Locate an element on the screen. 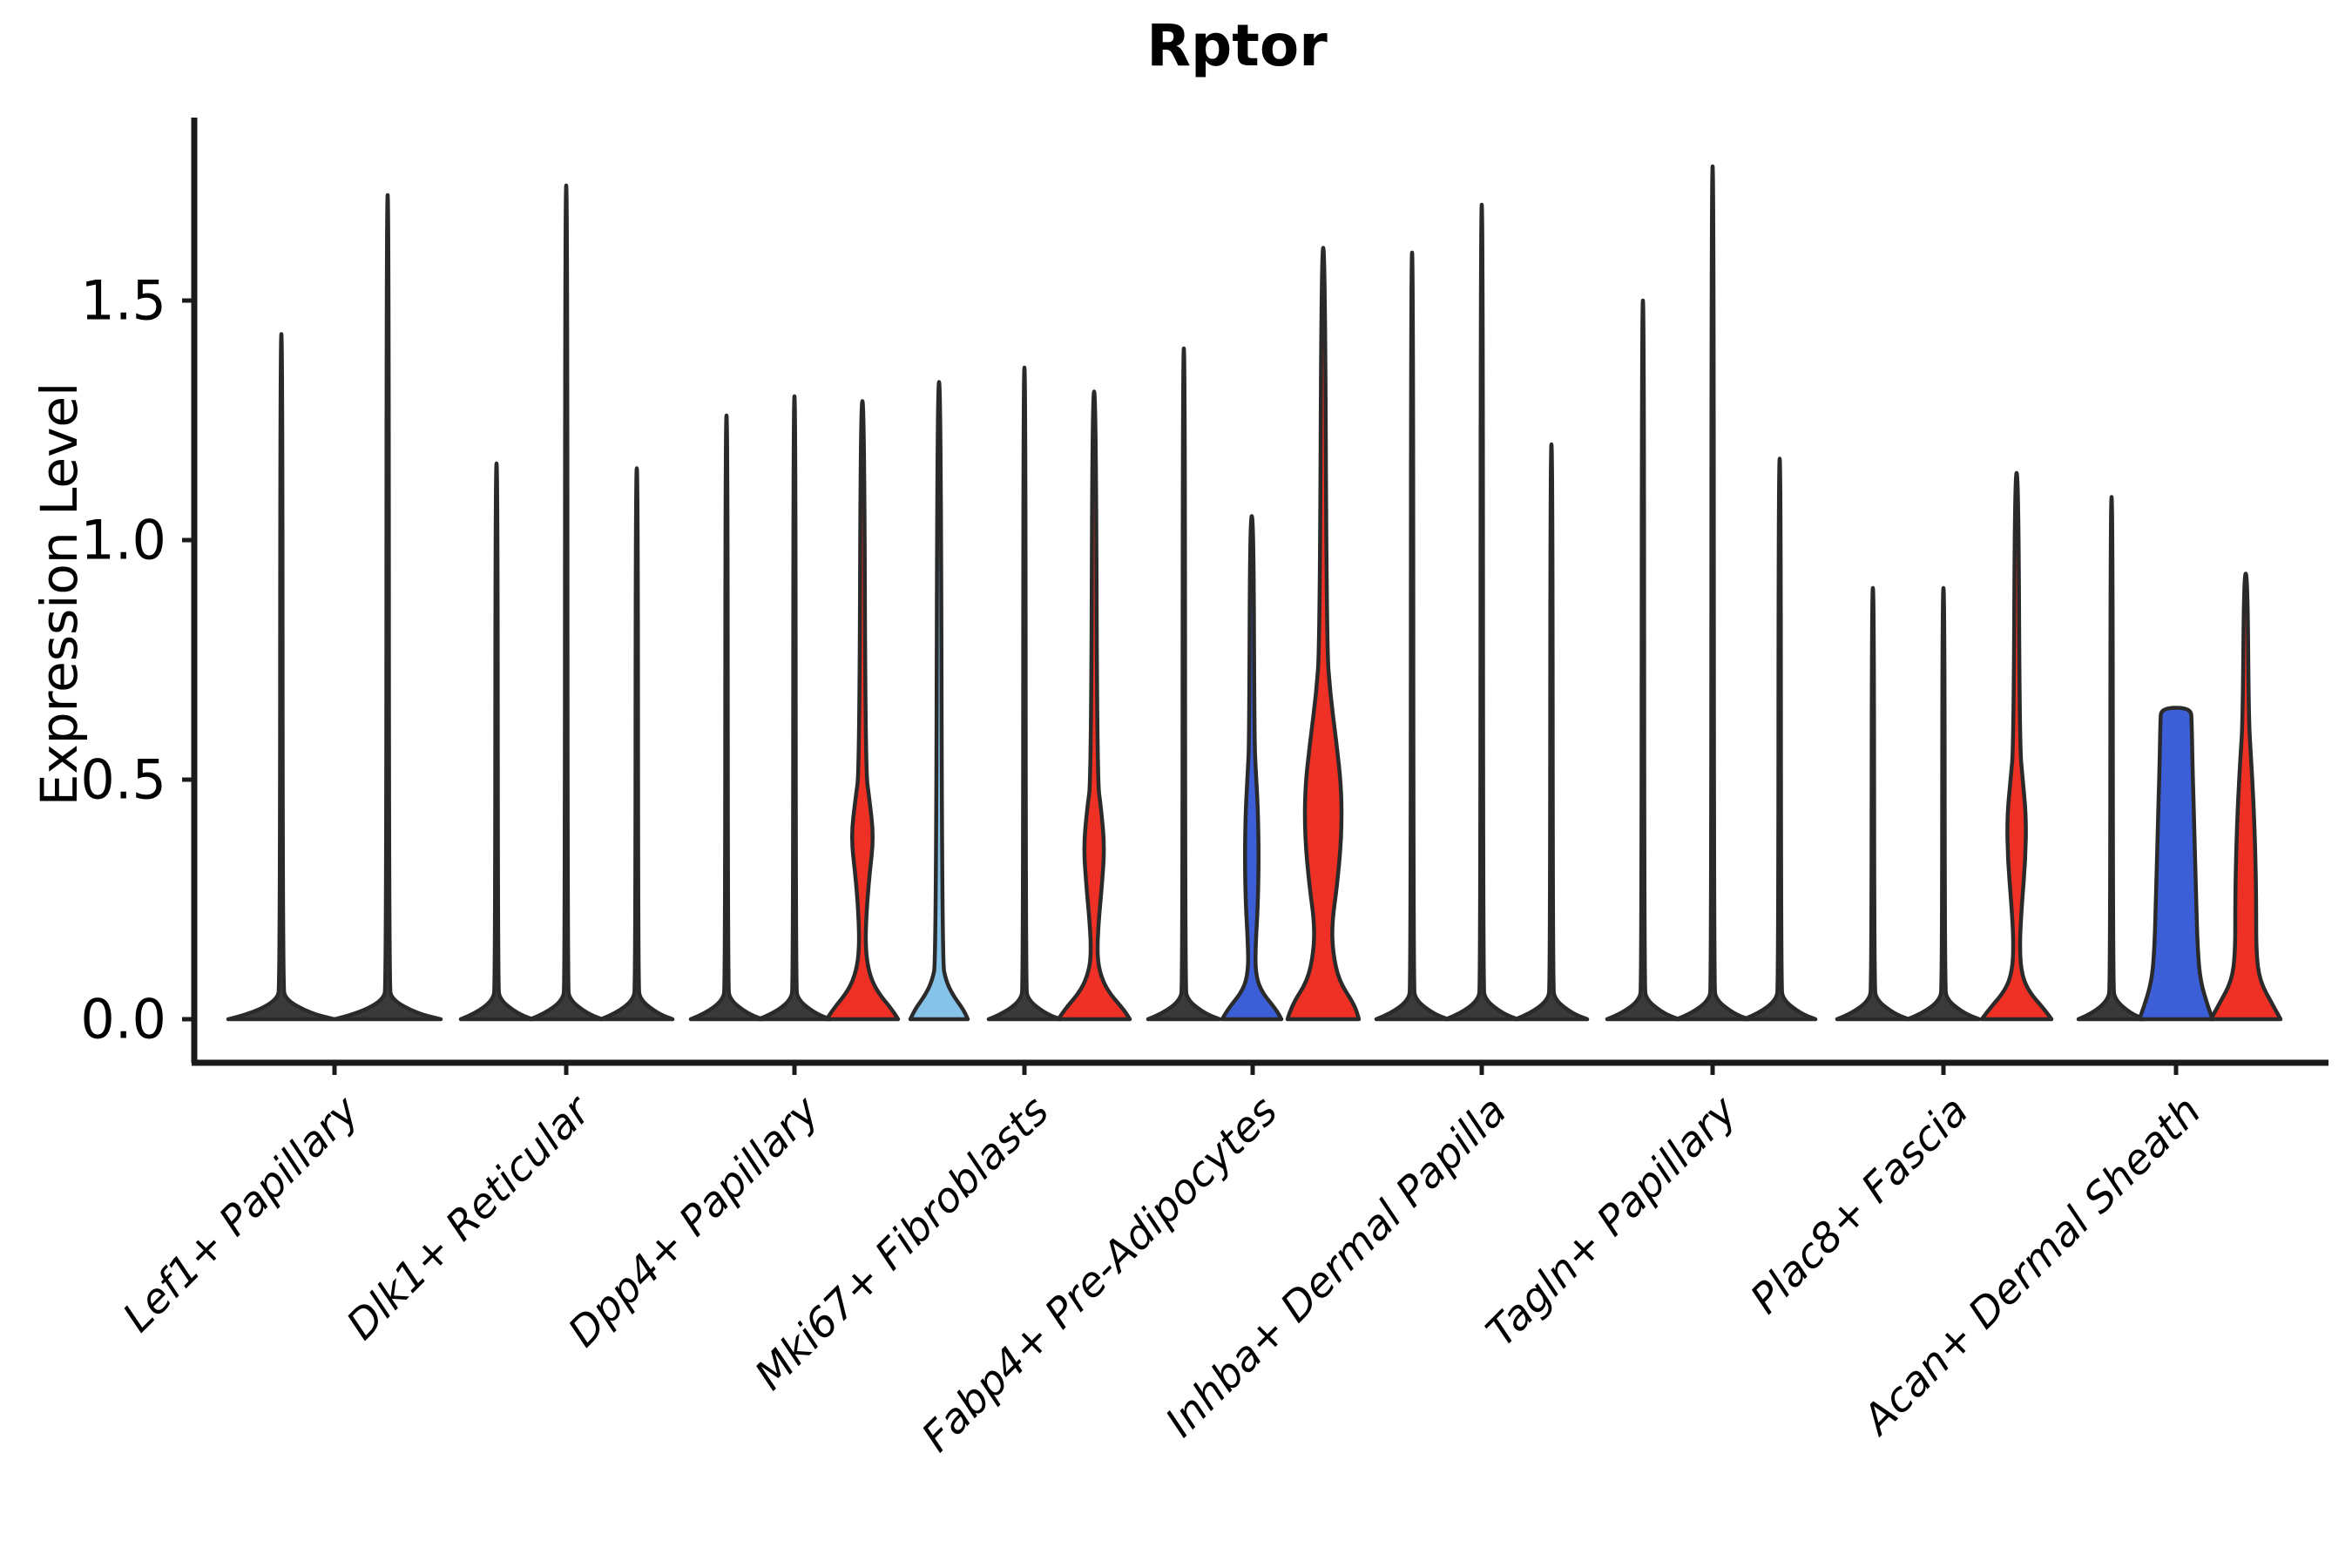 The image size is (2352, 1568). y-tick-label: 0.5 is located at coordinates (123, 780).